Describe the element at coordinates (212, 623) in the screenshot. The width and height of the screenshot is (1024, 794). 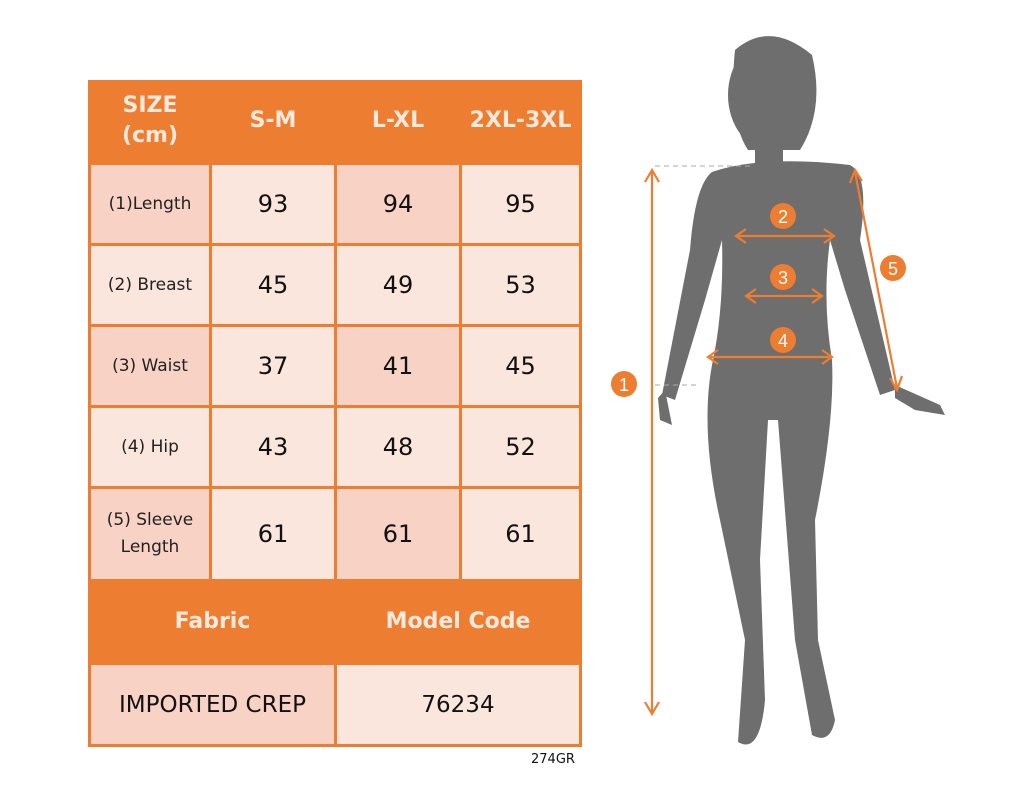
I see `fabric-label: Fabric` at that location.